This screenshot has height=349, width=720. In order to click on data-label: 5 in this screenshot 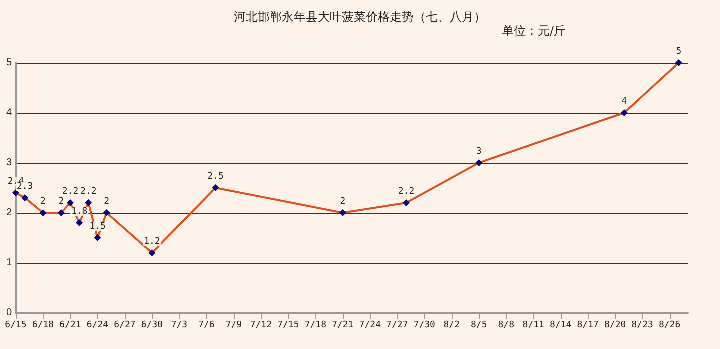, I will do `click(679, 52)`.